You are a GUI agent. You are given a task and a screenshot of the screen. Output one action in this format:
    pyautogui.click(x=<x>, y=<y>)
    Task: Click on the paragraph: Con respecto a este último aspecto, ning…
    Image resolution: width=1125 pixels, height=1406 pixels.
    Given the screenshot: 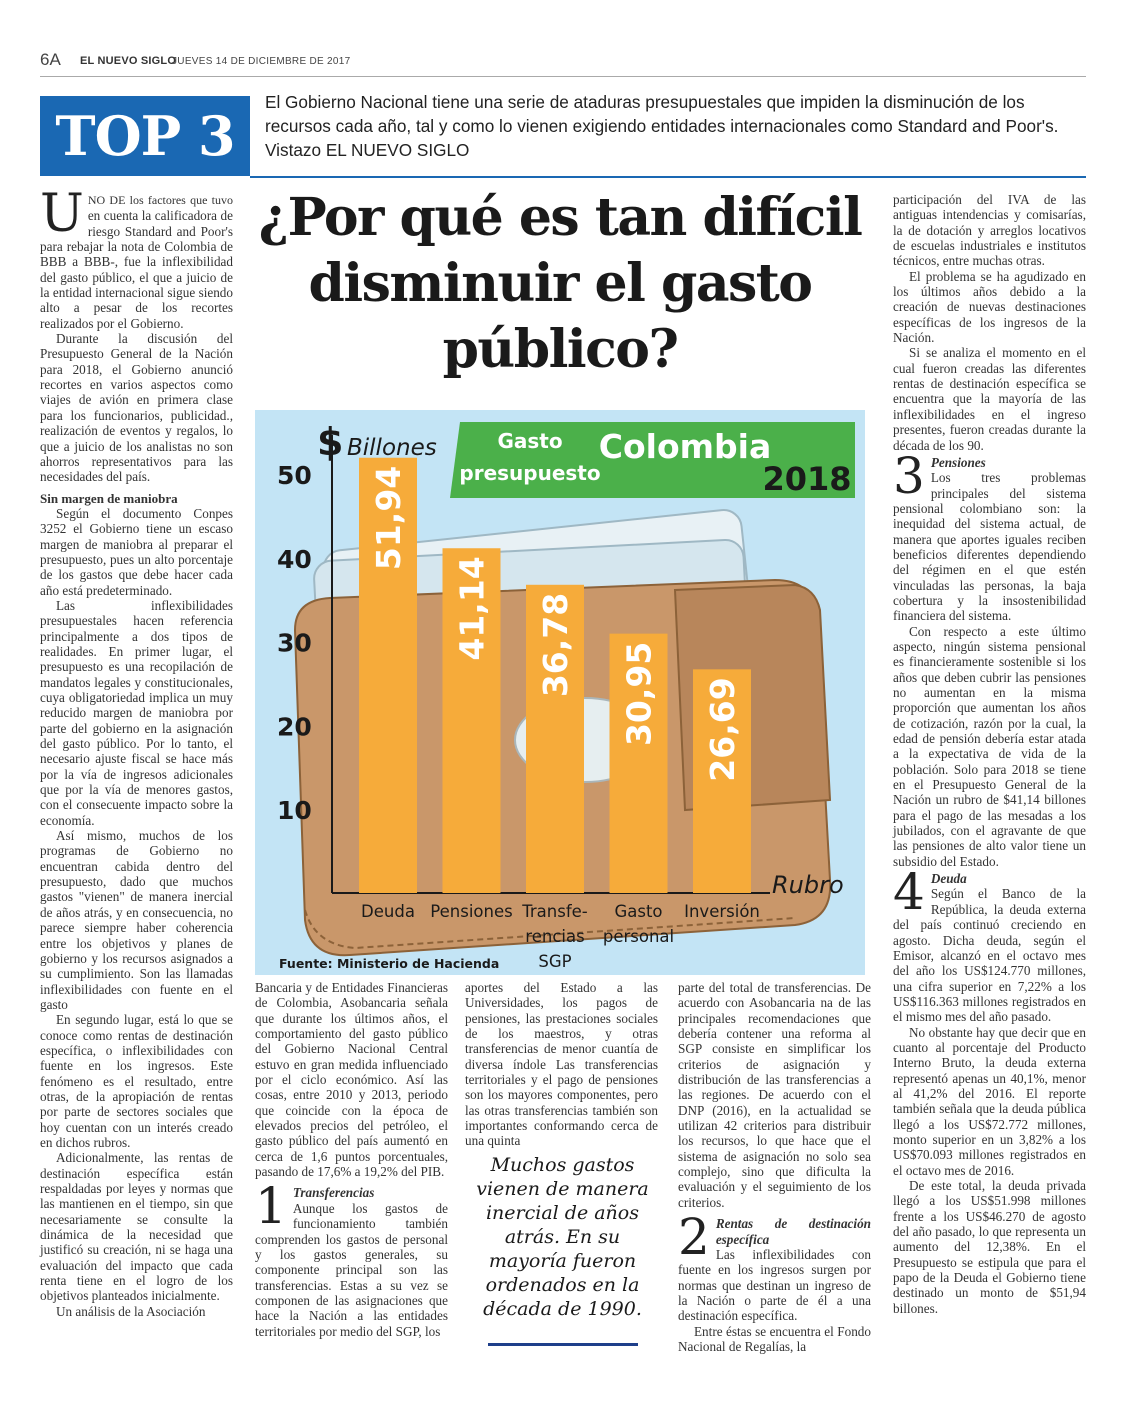 What is the action you would take?
    pyautogui.click(x=989, y=746)
    